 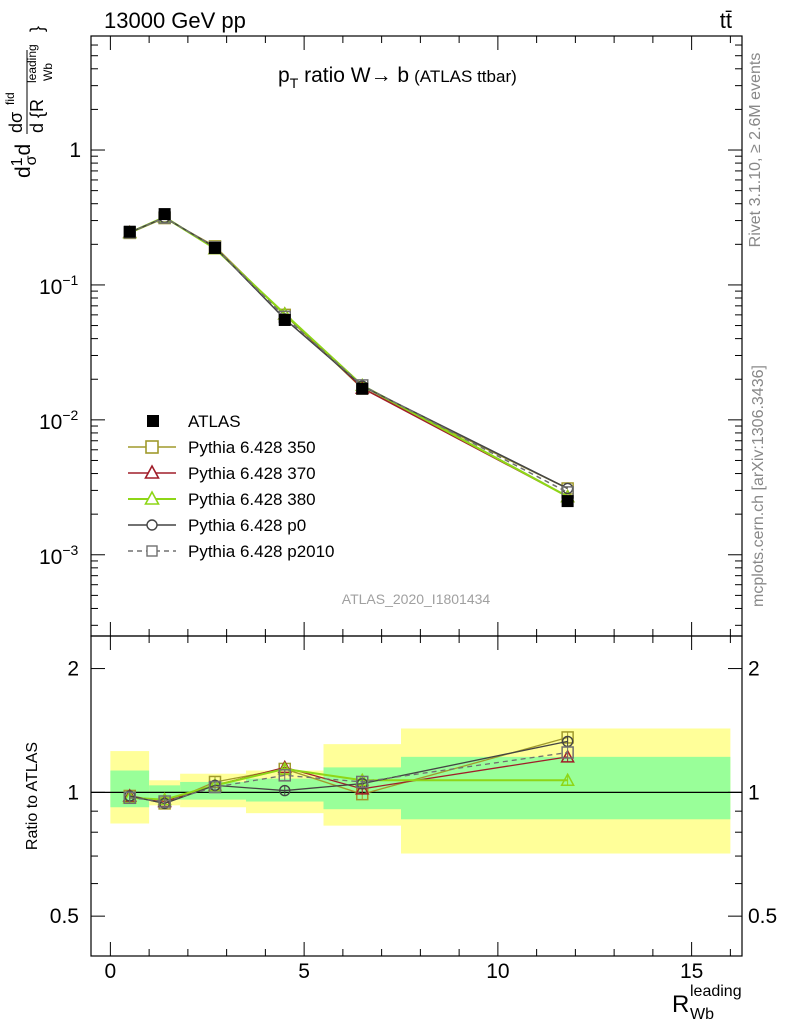 What do you see at coordinates (152, 525) in the screenshot?
I see `legend-marker-p0` at bounding box center [152, 525].